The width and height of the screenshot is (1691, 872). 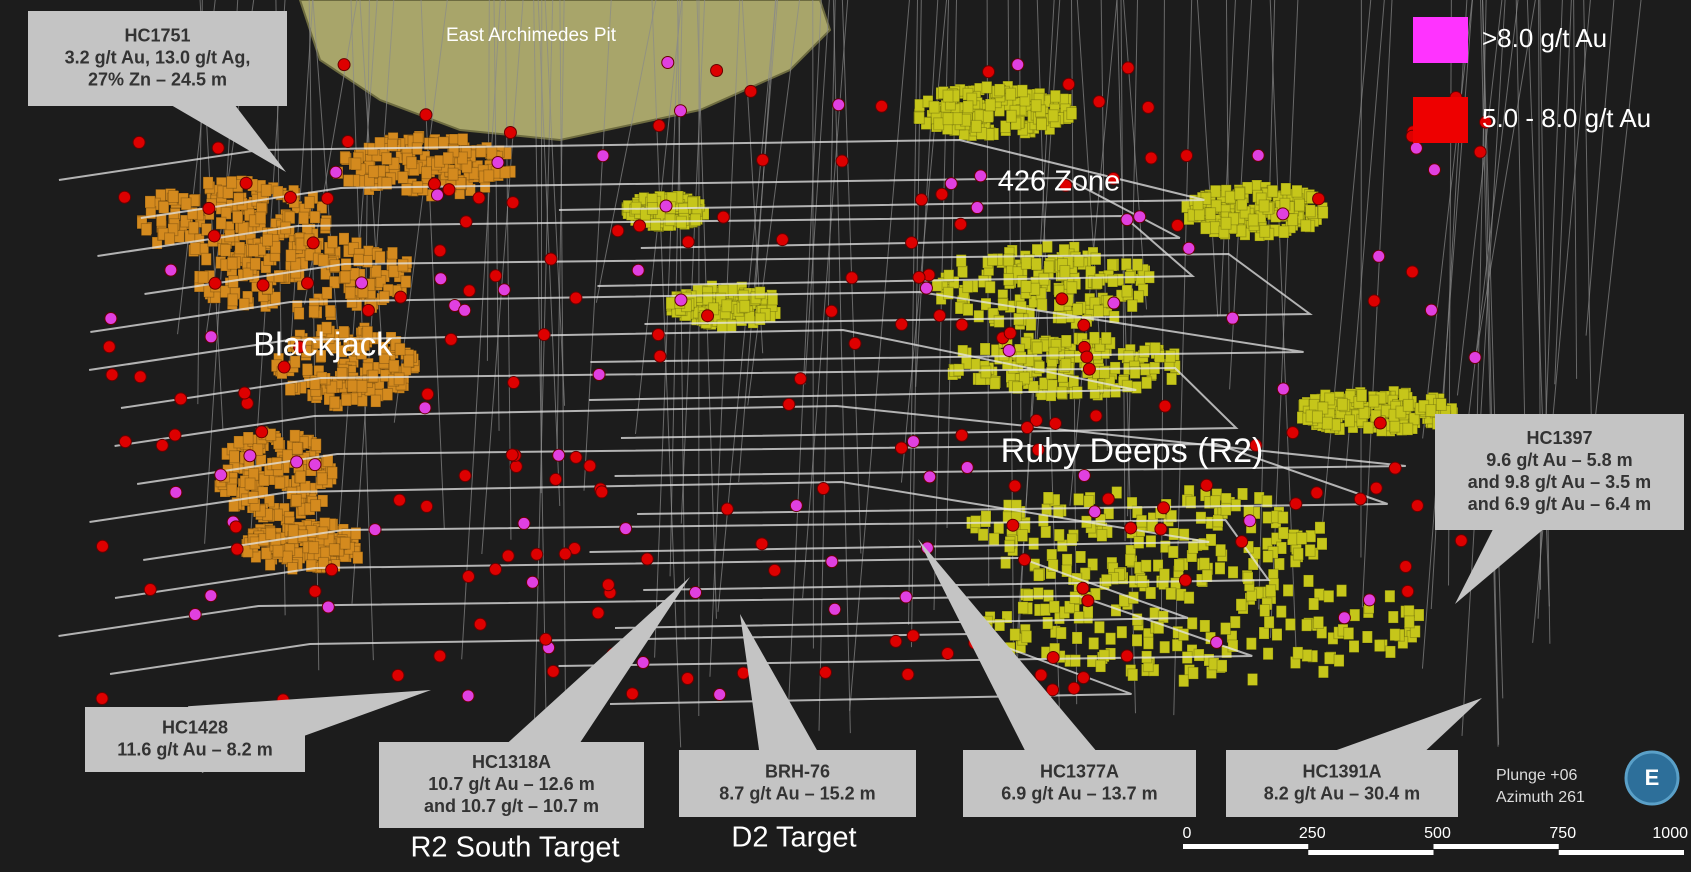 I want to click on callout-box, so click(x=1559, y=472).